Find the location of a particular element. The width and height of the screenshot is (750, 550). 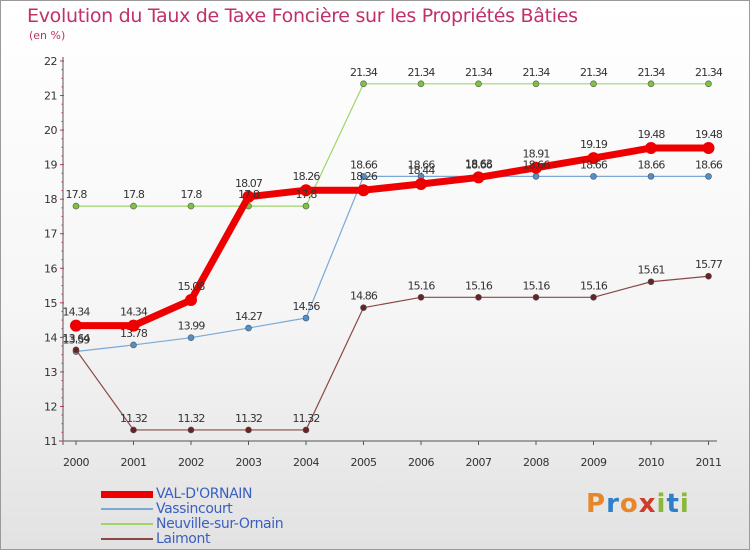

logo-letter: t is located at coordinates (673, 504).